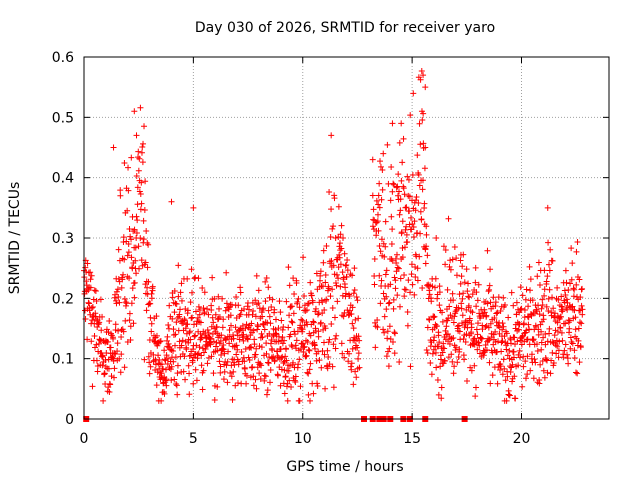 The width and height of the screenshot is (640, 480). I want to click on x-tick-label: 10, so click(303, 439).